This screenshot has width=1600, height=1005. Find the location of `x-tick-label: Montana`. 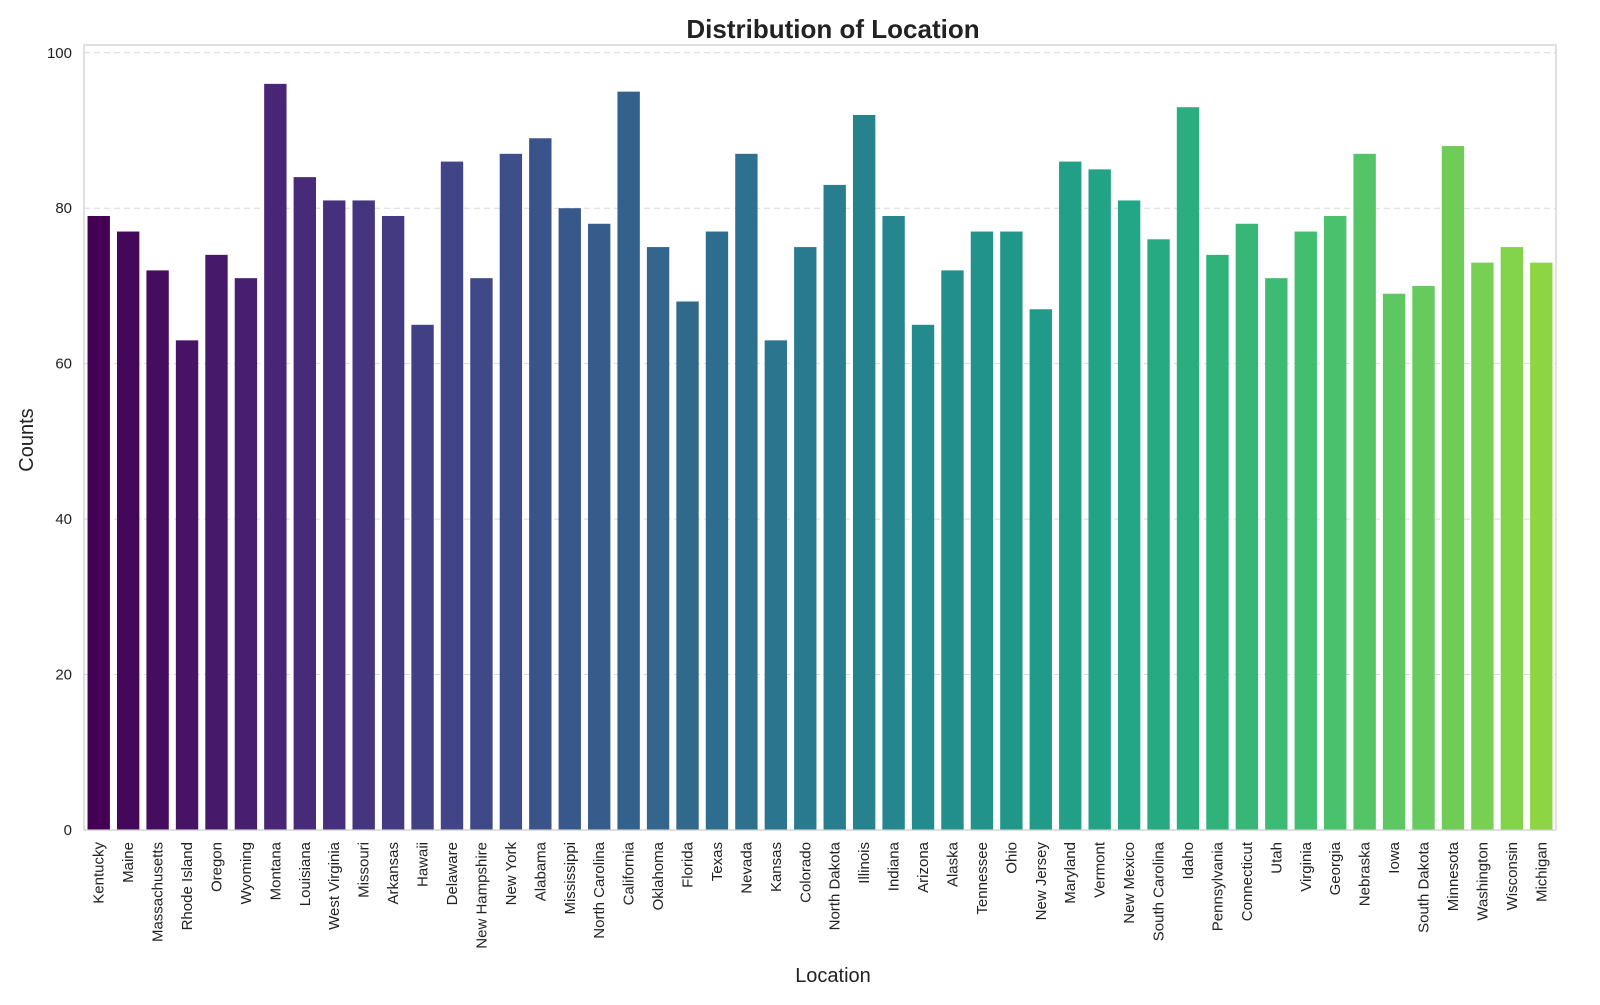

x-tick-label: Montana is located at coordinates (275, 870).